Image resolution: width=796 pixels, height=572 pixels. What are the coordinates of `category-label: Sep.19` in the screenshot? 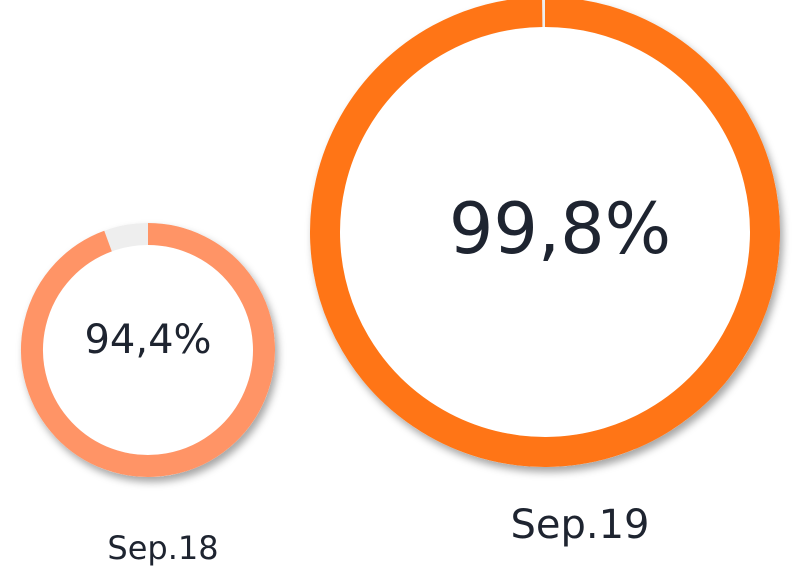 It's located at (579, 525).